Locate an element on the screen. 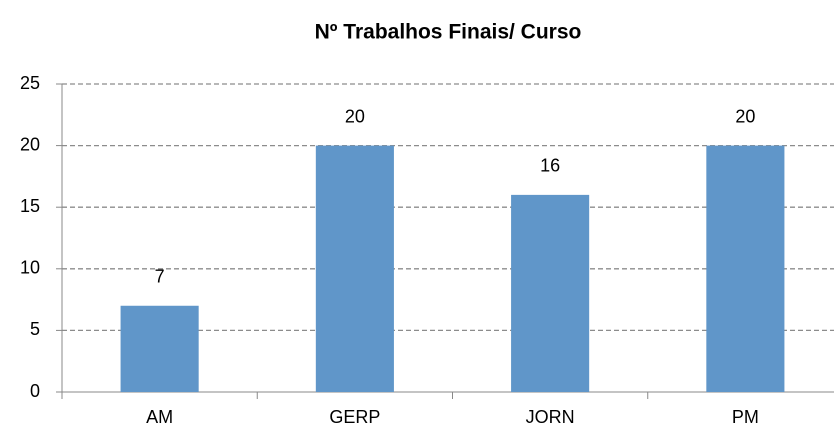  data-label: 16 is located at coordinates (550, 166).